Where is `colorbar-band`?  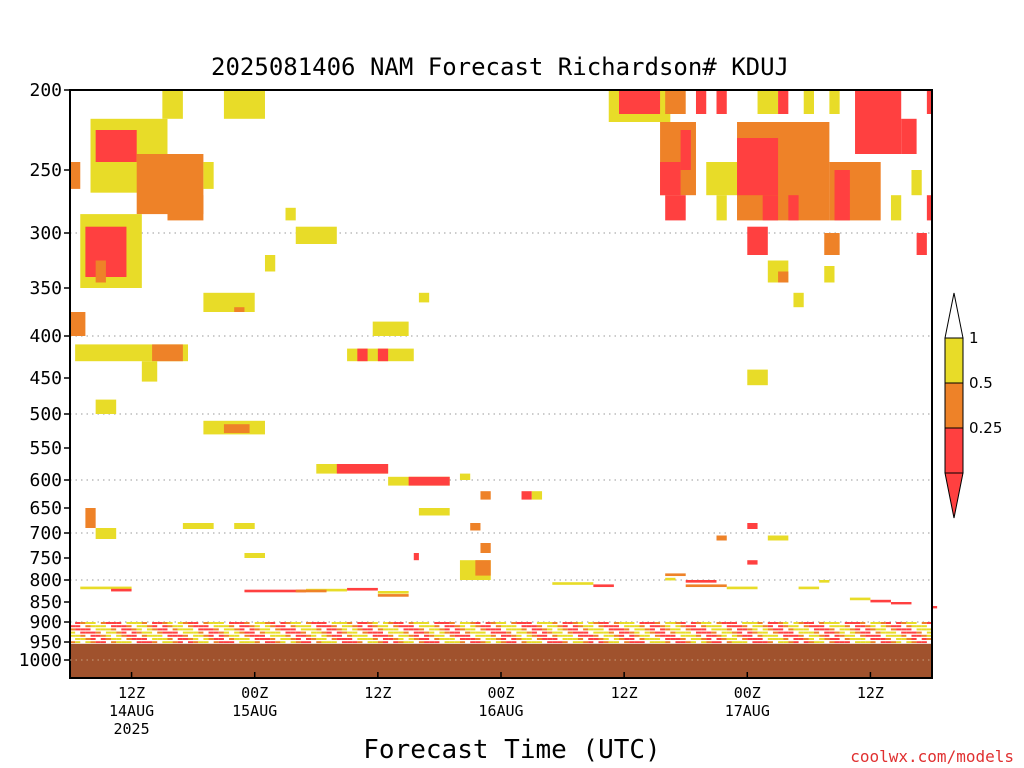 colorbar-band is located at coordinates (954, 360).